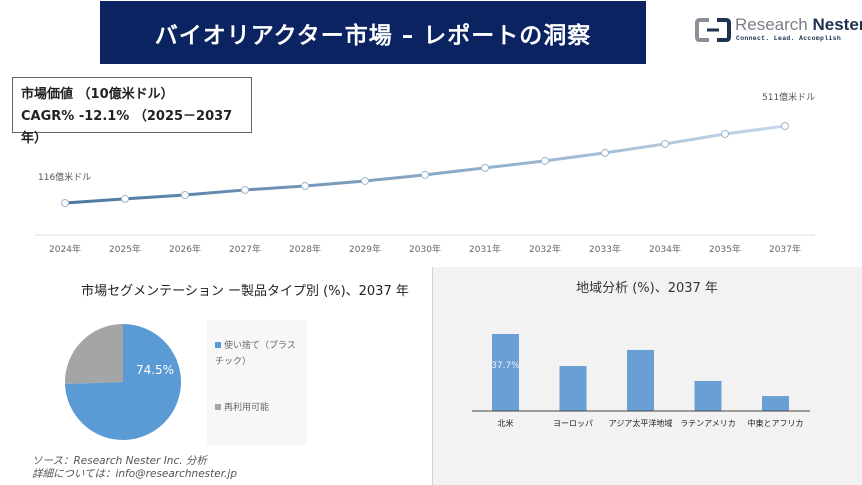 This screenshot has width=862, height=485. Describe the element at coordinates (485, 249) in the screenshot. I see `x-tick-label: 2031年` at that location.